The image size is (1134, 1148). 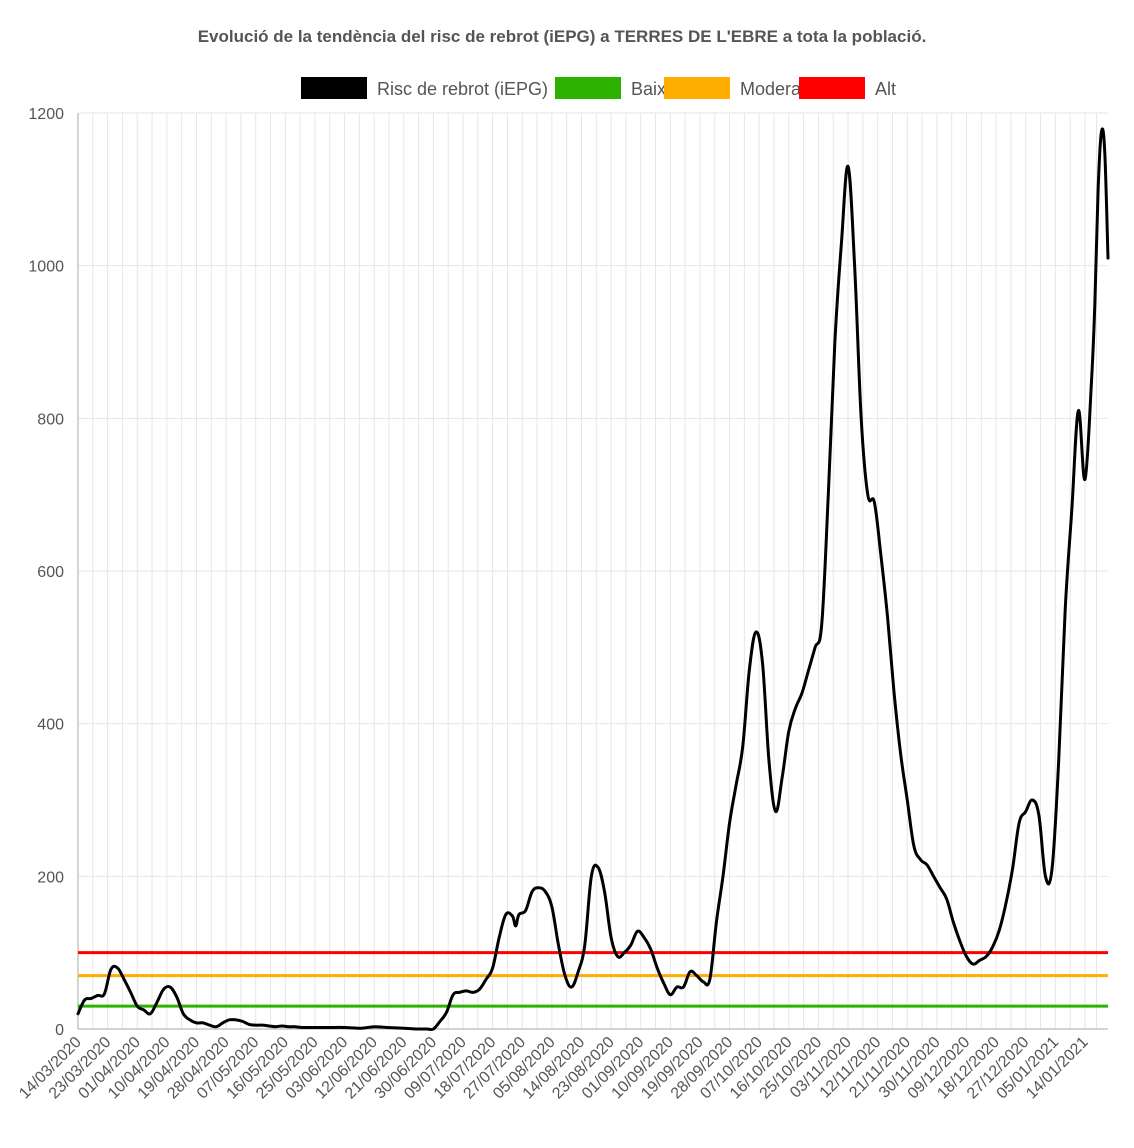 What do you see at coordinates (50, 877) in the screenshot?
I see `y-tick-label-200: 200` at bounding box center [50, 877].